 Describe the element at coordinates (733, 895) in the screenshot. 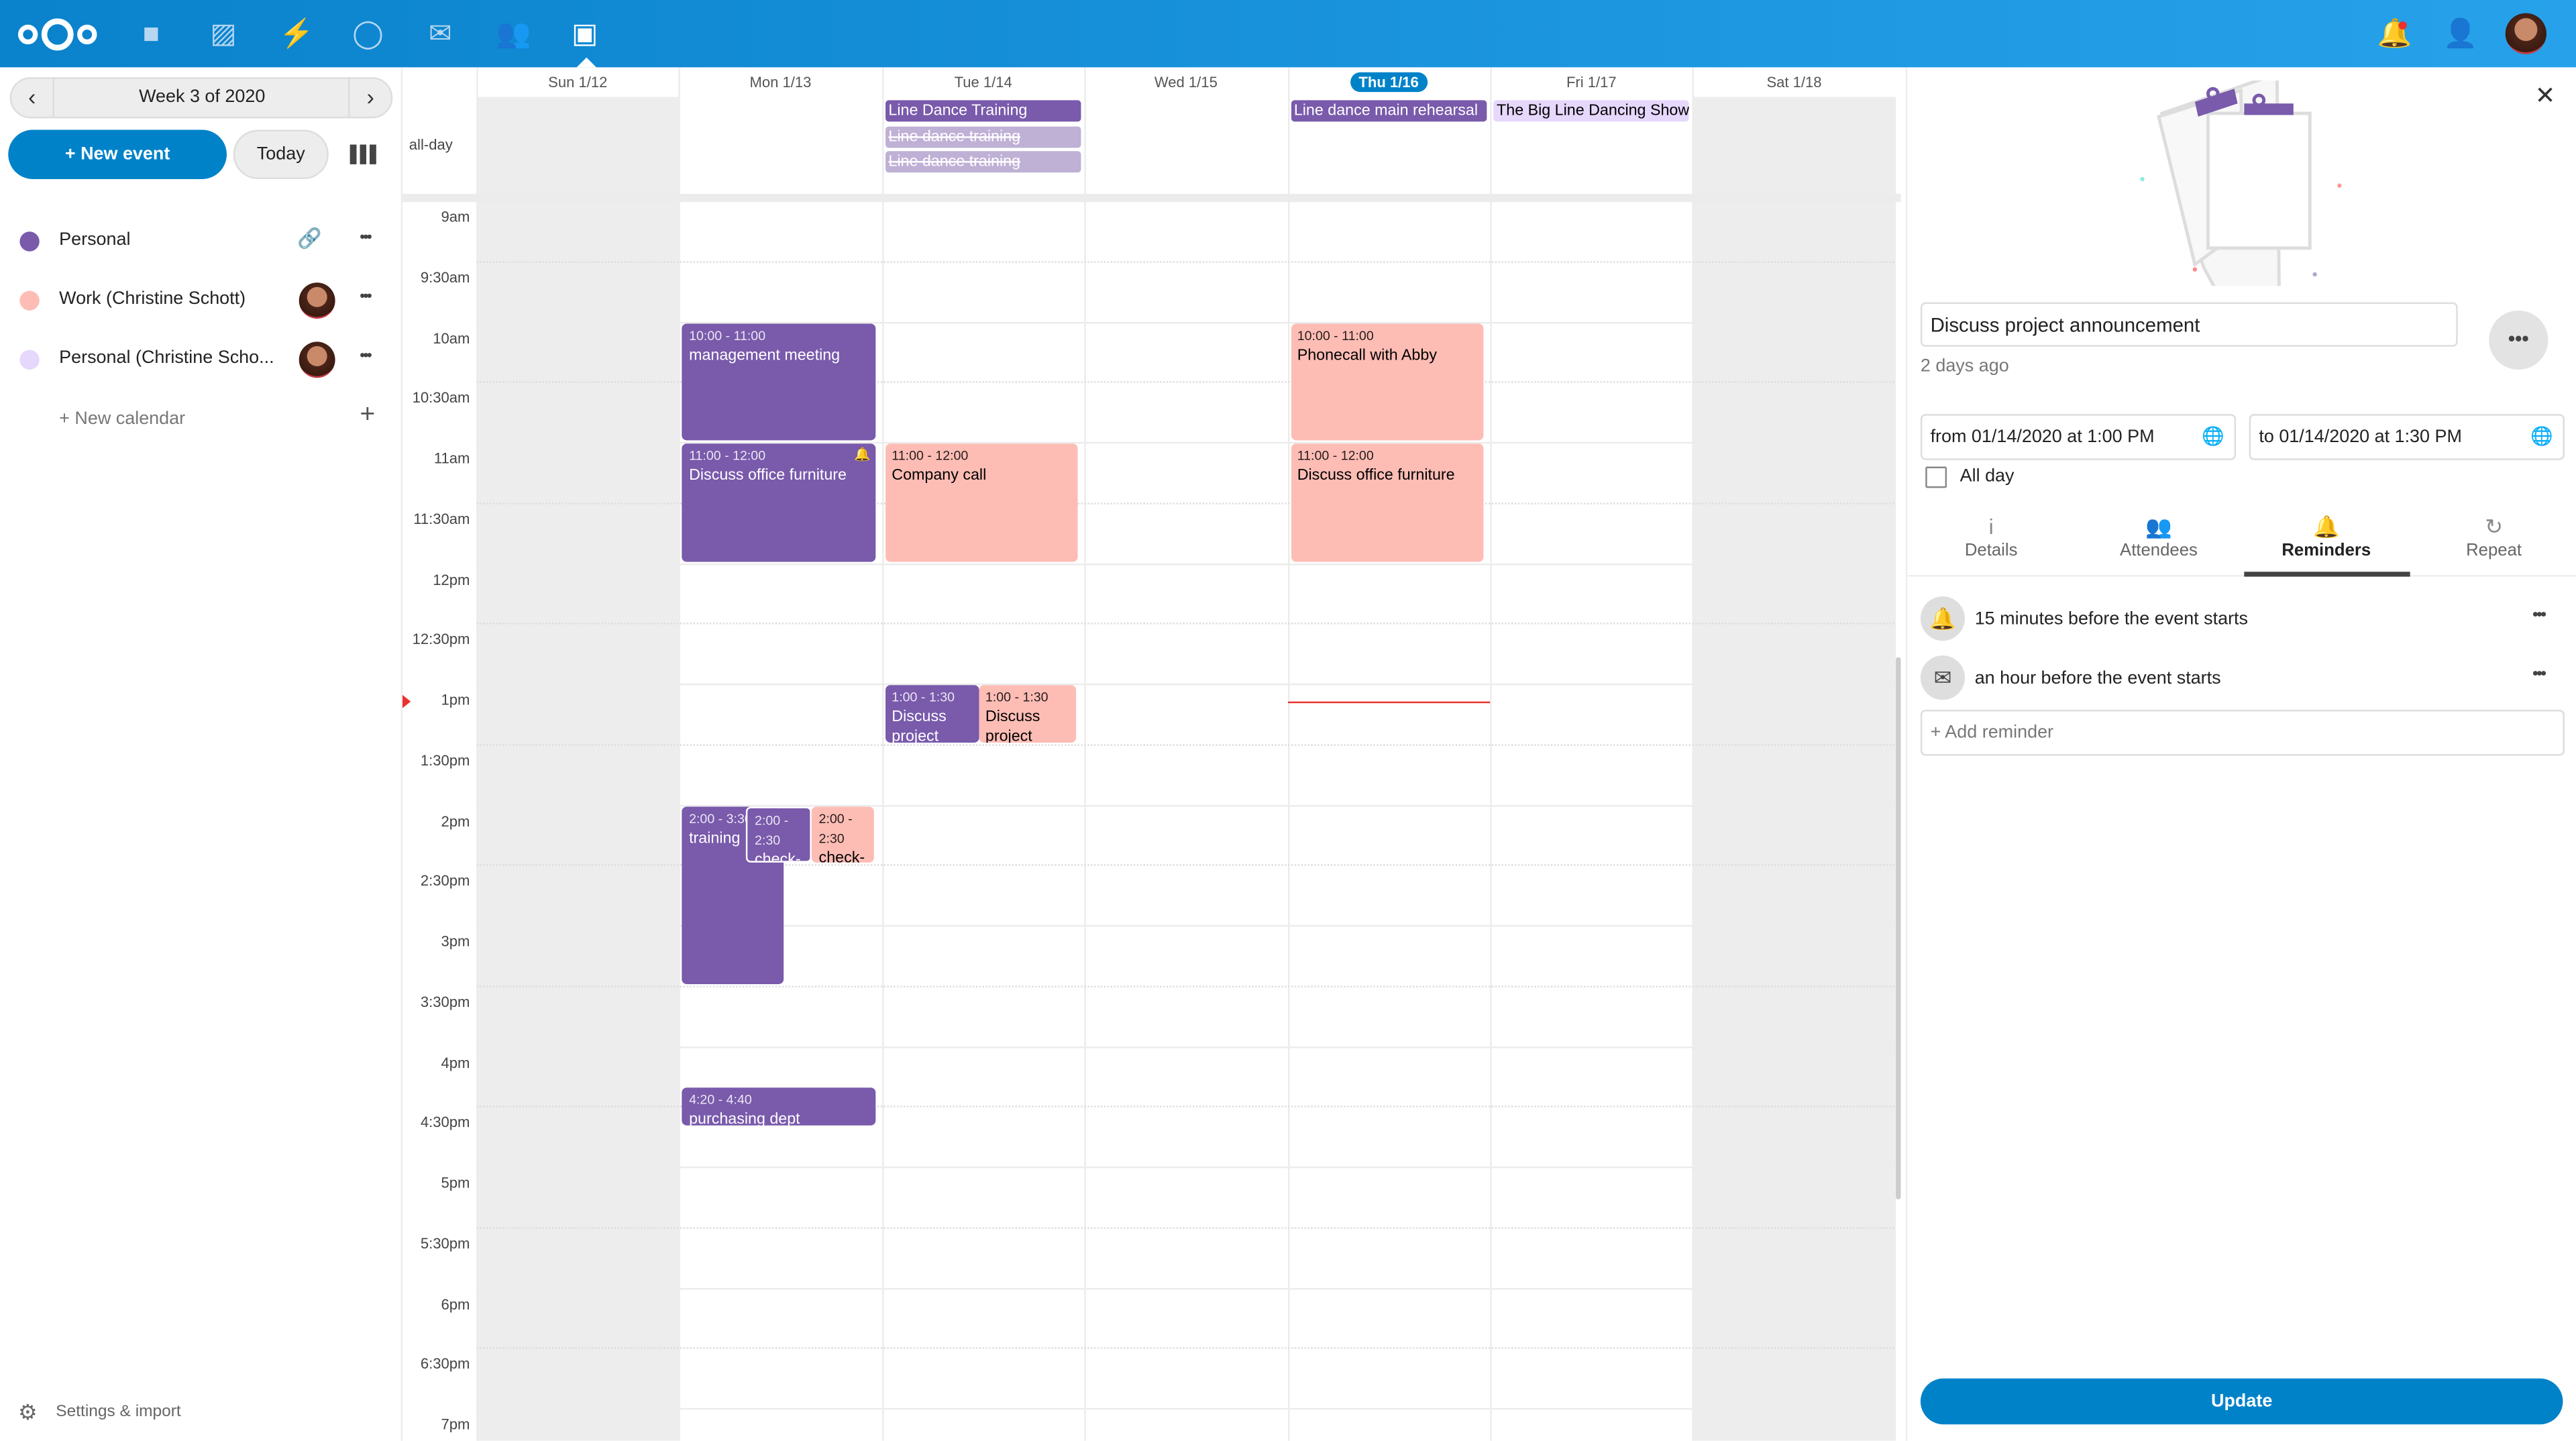

I see `calendar-event: 2:00 - 3:30 training` at that location.